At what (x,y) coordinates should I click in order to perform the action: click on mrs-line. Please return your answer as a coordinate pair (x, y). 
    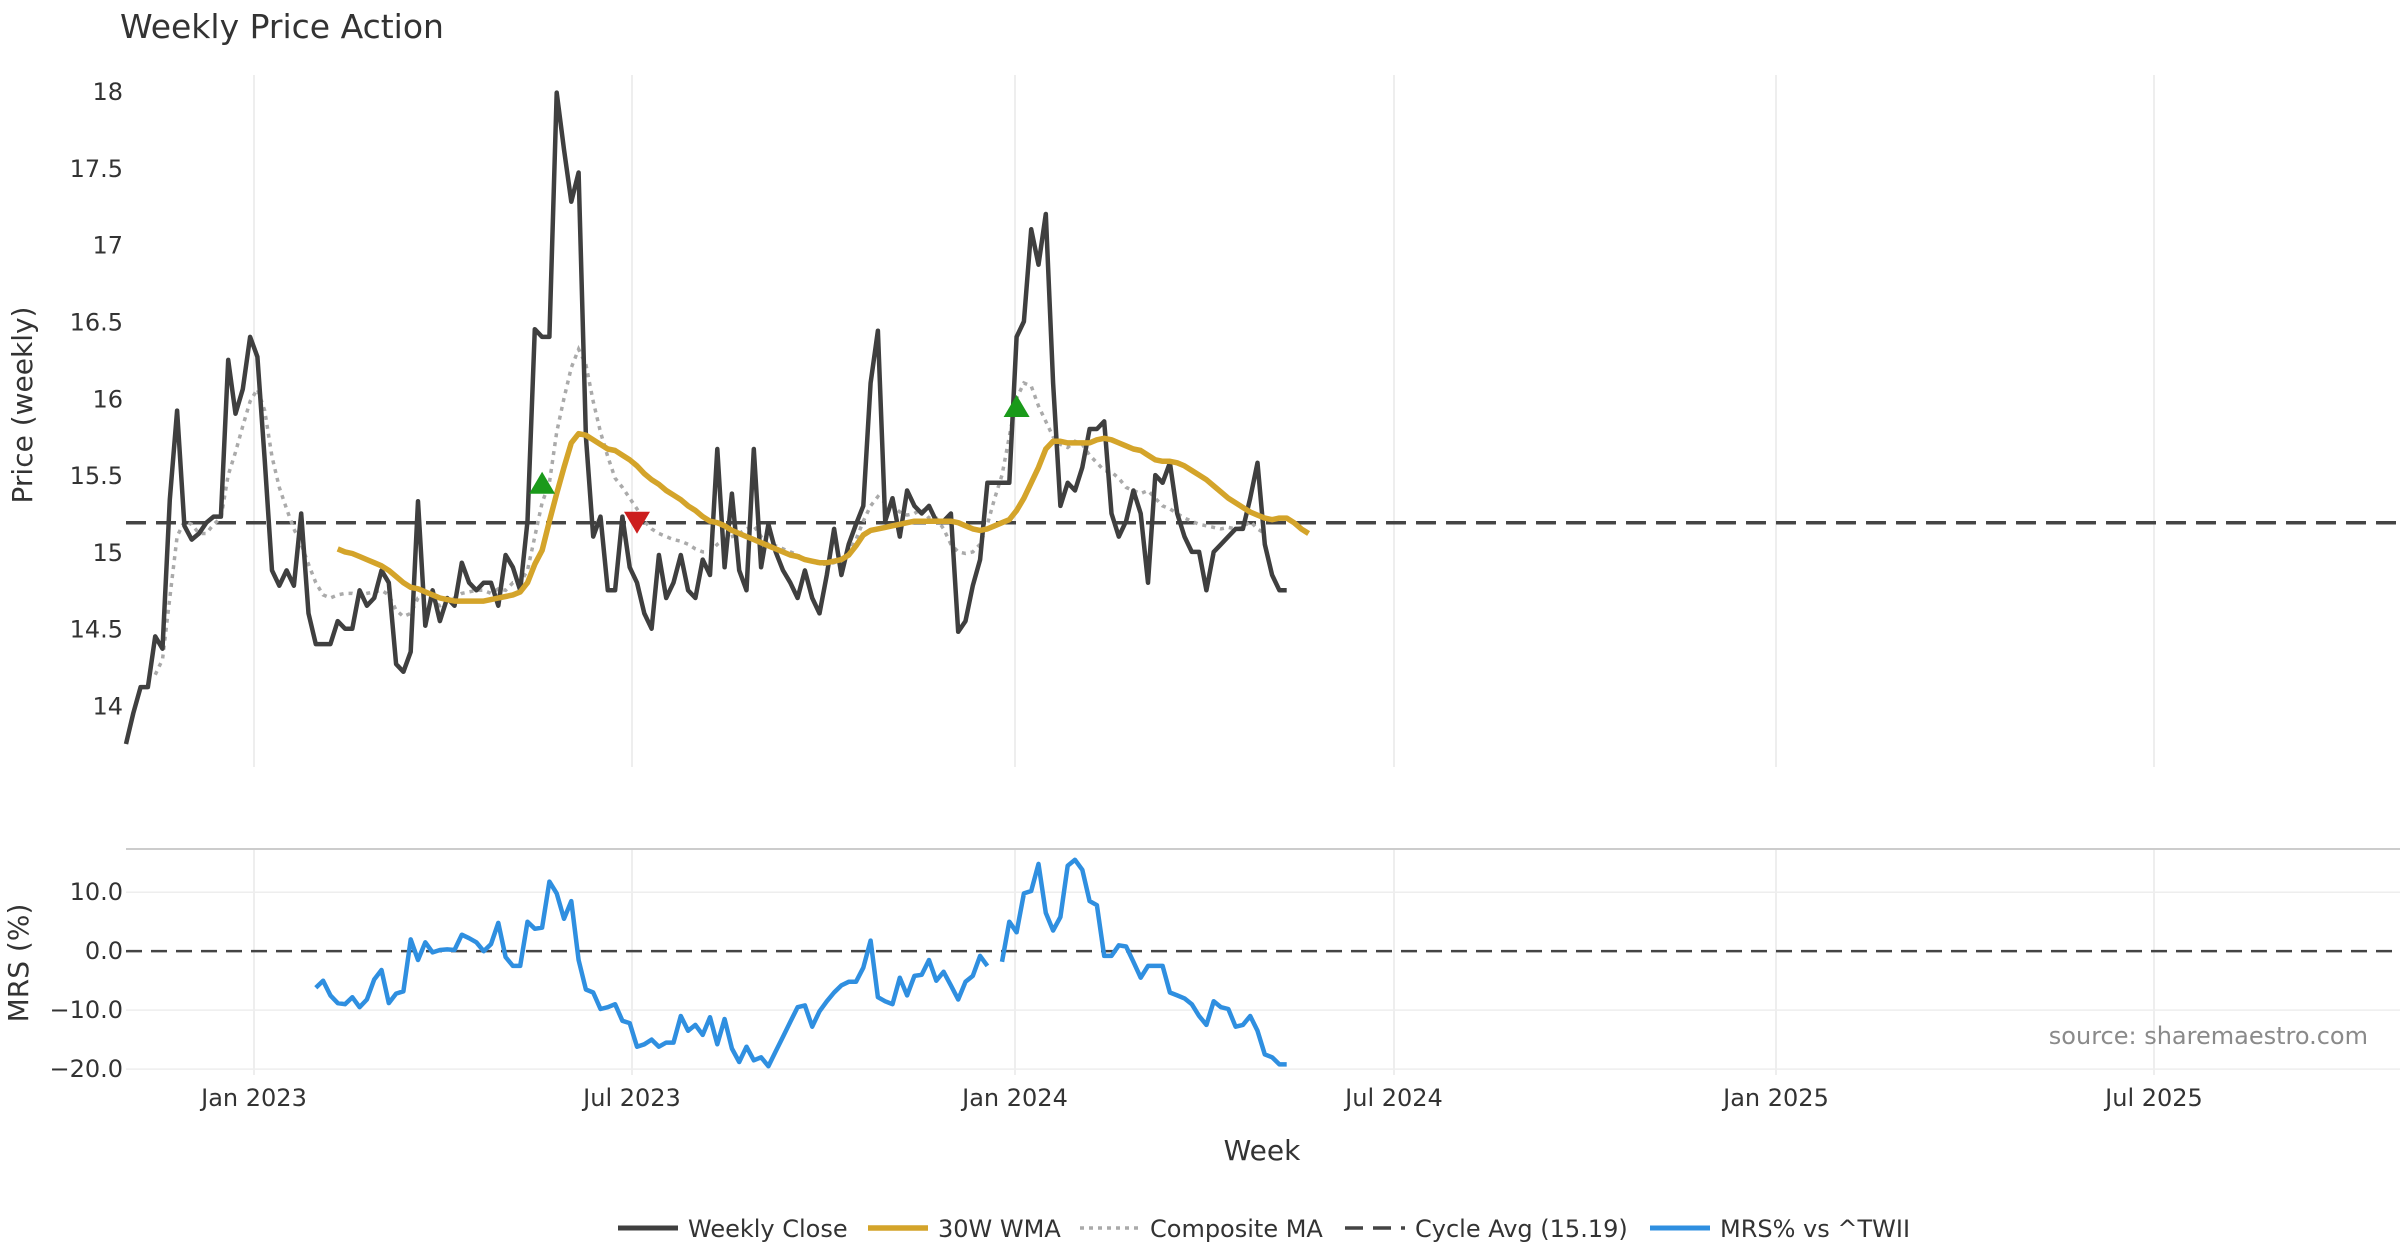
    Looking at the image, I should click on (800, 963).